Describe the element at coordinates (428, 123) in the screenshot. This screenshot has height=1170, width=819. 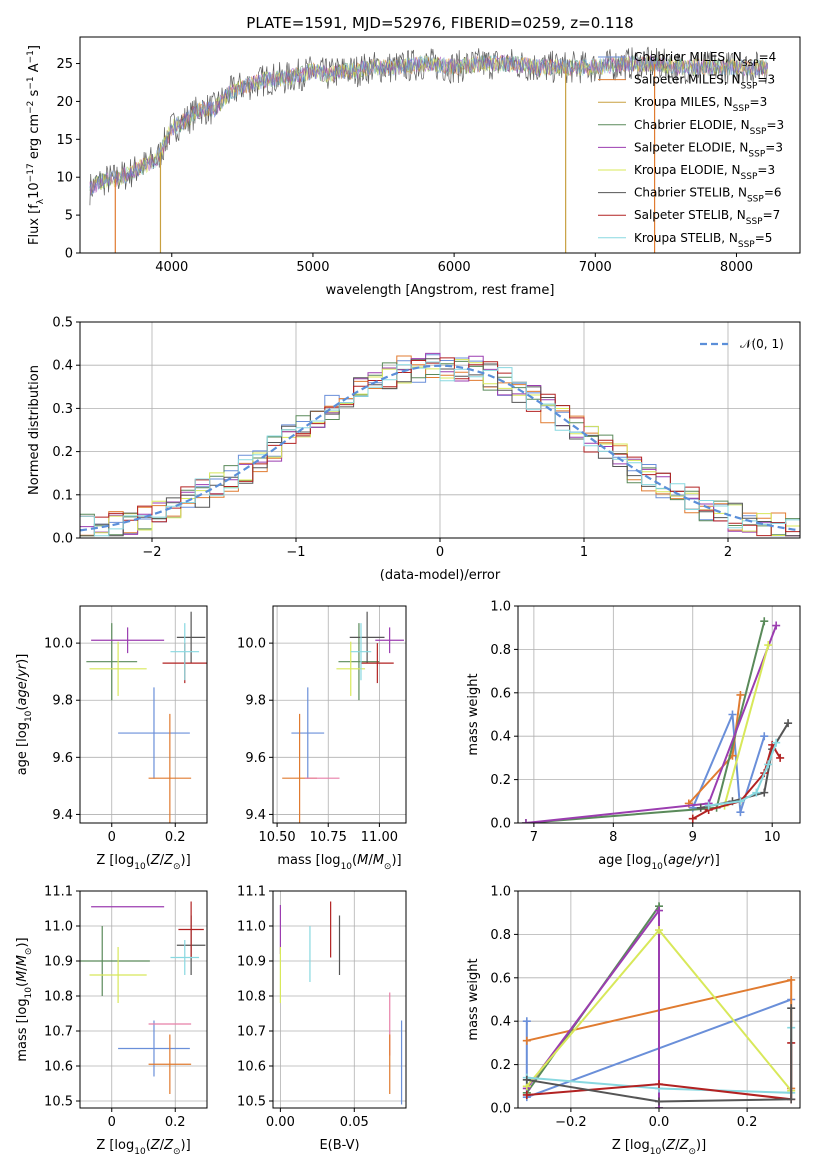
I see `spectrum-line` at that location.